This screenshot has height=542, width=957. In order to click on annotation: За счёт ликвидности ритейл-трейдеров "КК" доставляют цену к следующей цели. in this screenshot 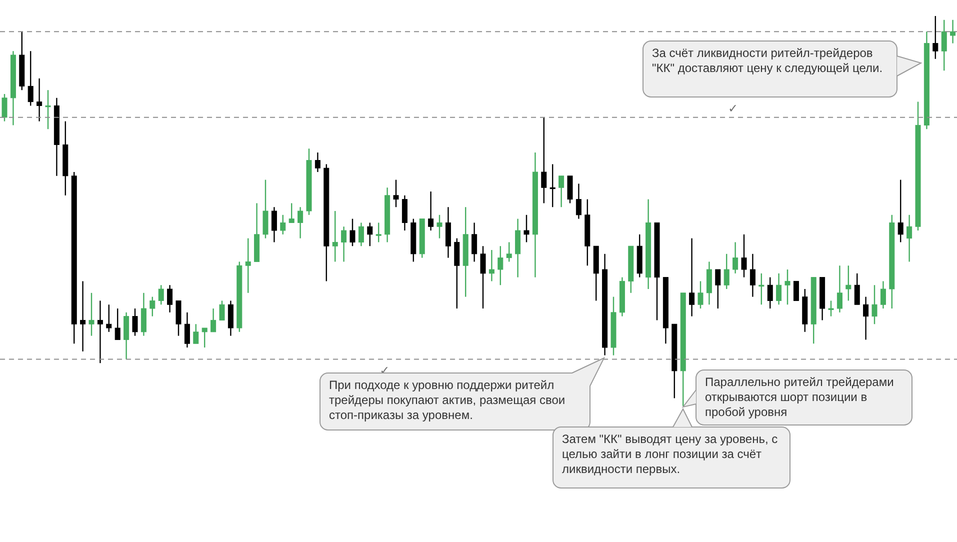, I will do `click(768, 61)`.